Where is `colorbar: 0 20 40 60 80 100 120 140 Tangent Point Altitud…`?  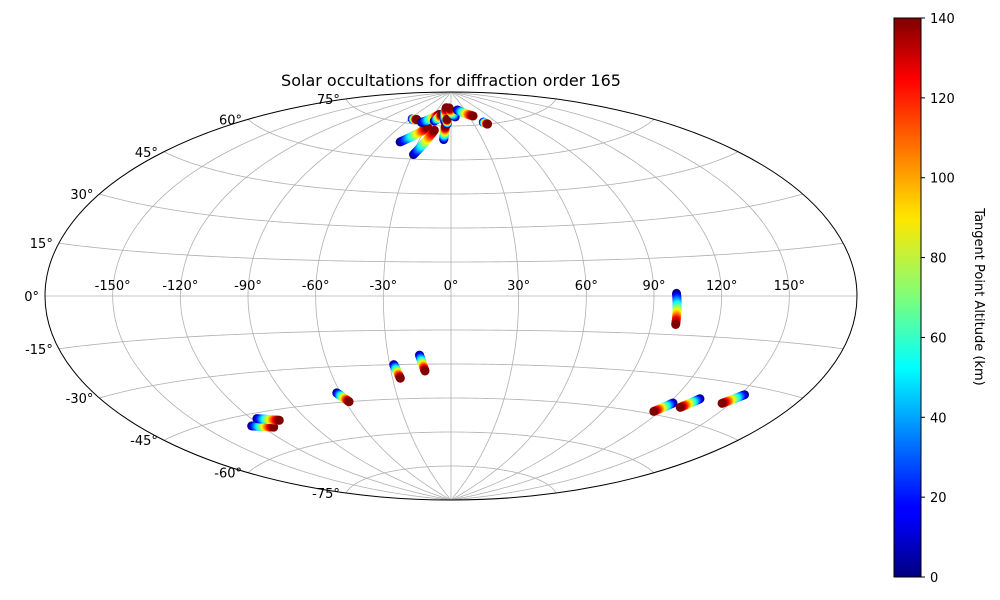
colorbar: 0 20 40 60 80 100 120 140 Tangent Point Altitud… is located at coordinates (939, 299).